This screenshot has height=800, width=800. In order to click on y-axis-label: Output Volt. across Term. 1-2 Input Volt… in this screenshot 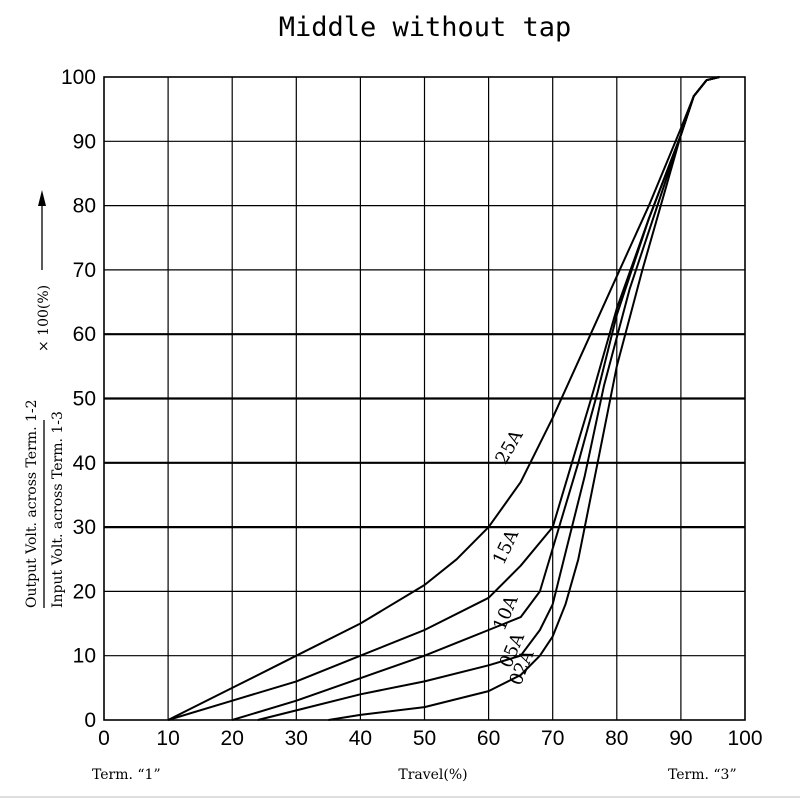, I will do `click(45, 399)`.